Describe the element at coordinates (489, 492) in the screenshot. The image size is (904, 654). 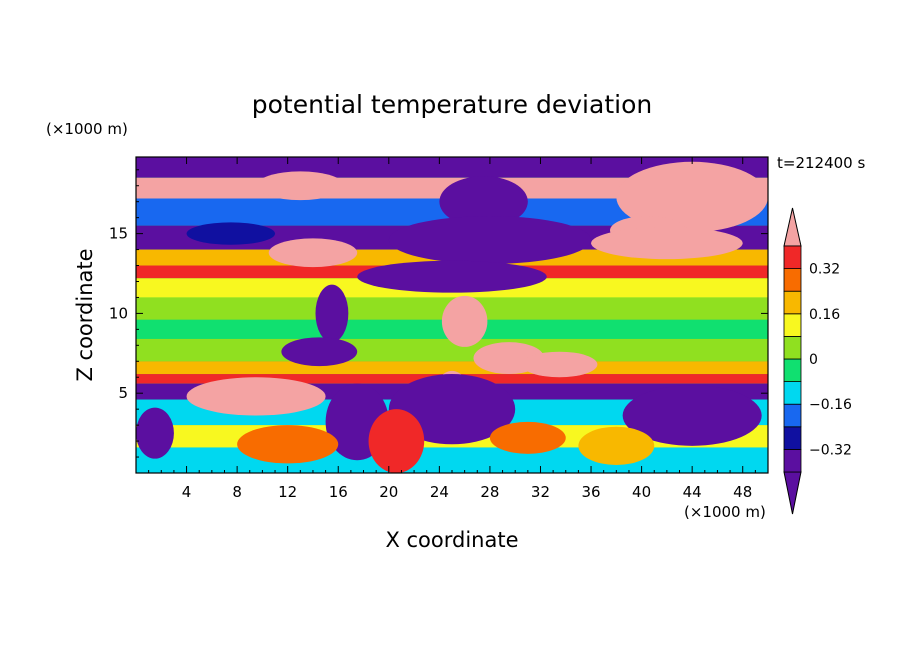
I see `x-tick-label: 28` at that location.